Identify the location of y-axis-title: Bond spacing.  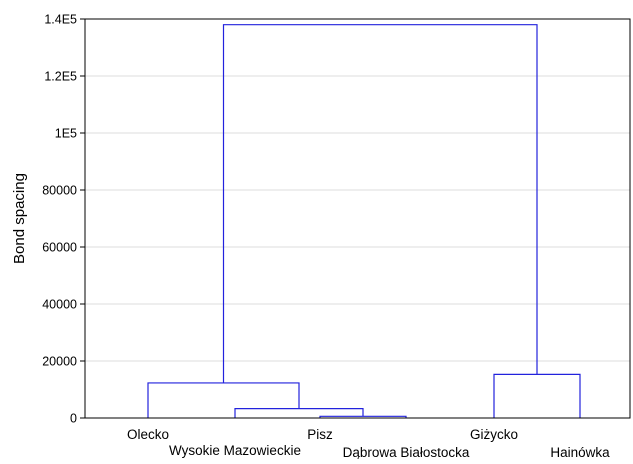
(19, 218).